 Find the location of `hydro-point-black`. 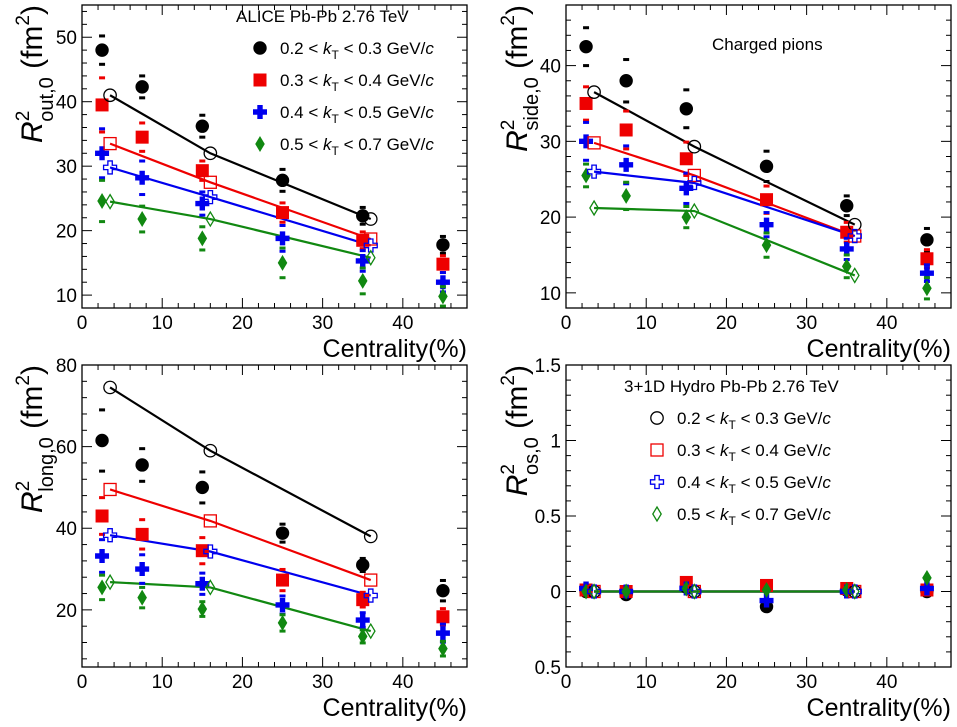

hydro-point-black is located at coordinates (370, 536).